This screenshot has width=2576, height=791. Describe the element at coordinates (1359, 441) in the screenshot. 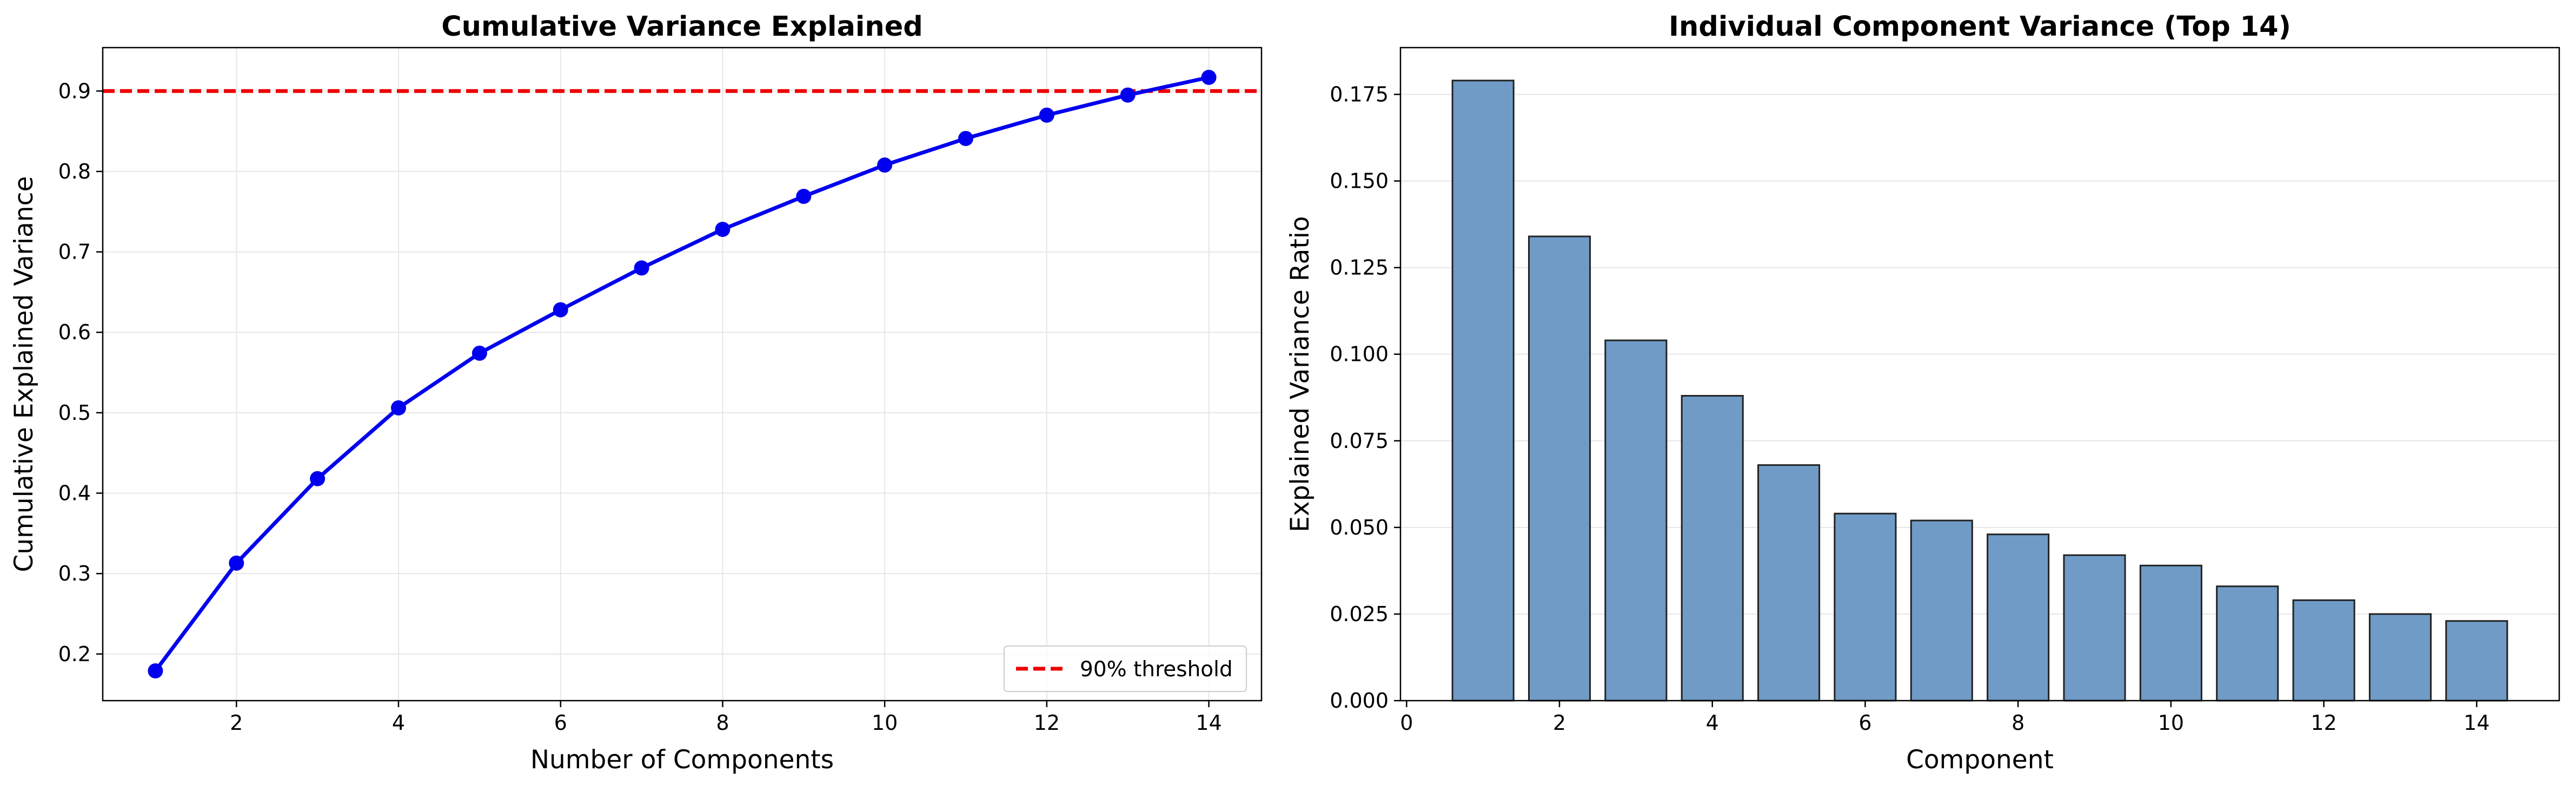

I see `y-tick-label: 0.075` at that location.